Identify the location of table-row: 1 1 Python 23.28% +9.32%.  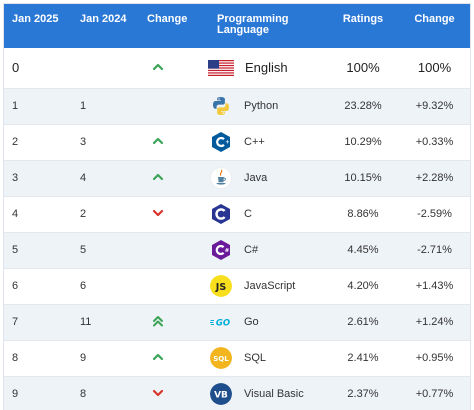
(237, 106).